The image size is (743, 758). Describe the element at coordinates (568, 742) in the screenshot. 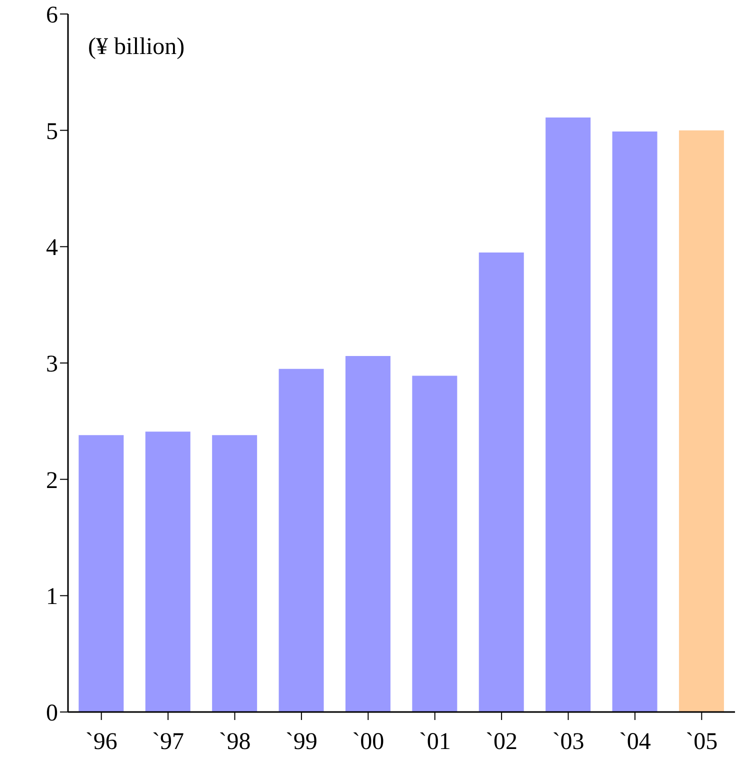

I see `x-tick-label: `03` at that location.